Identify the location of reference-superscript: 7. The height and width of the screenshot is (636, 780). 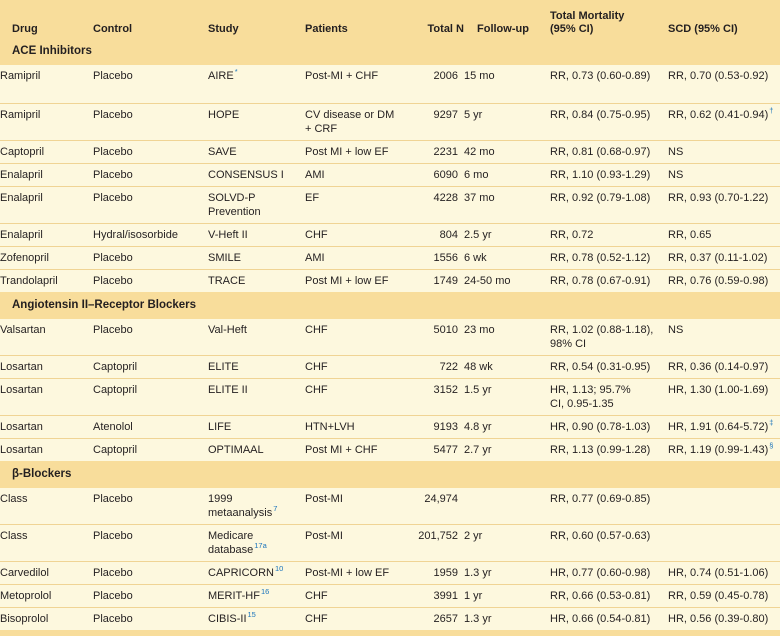
(275, 509).